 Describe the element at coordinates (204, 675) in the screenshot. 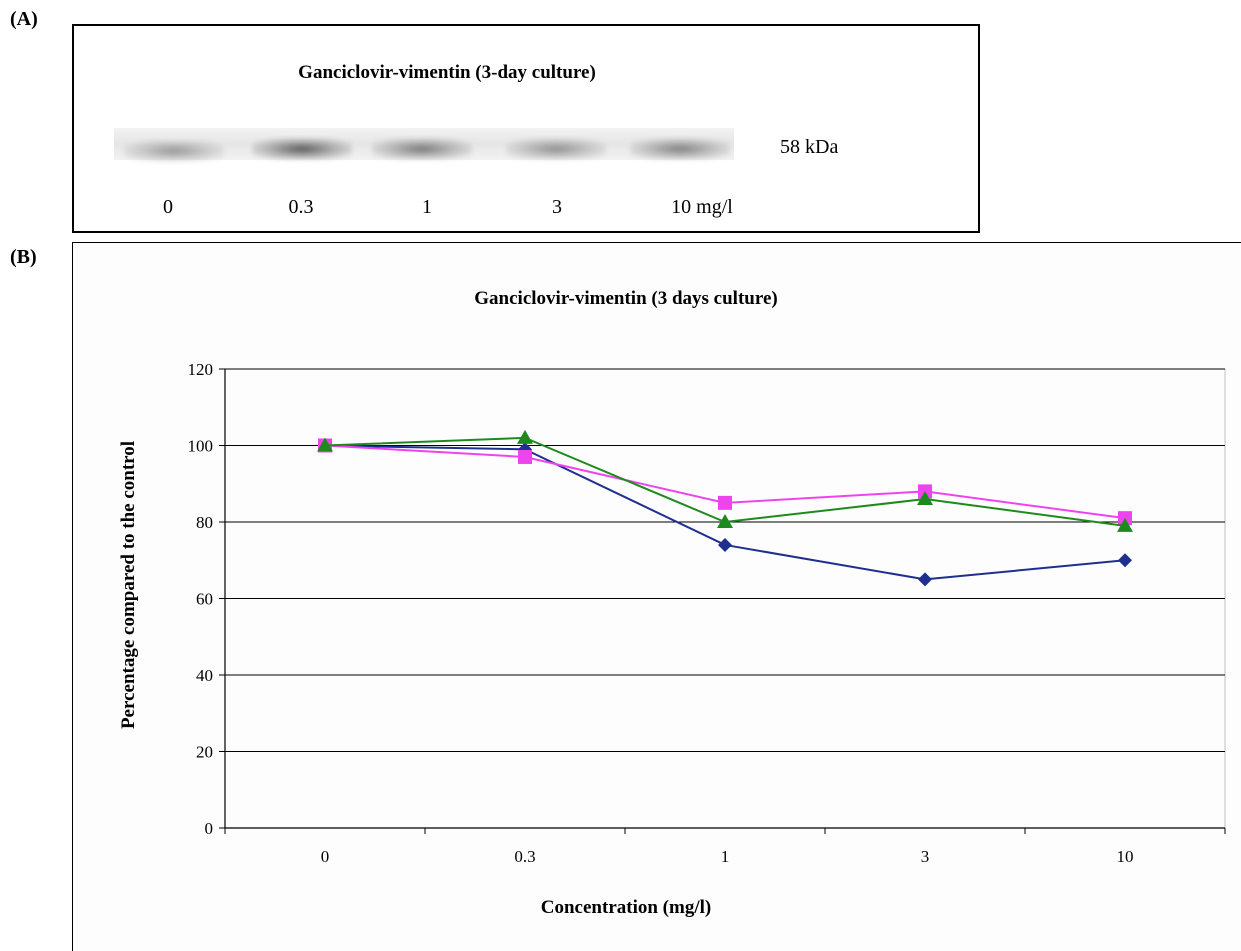

I see `y-tick-label: 40` at that location.